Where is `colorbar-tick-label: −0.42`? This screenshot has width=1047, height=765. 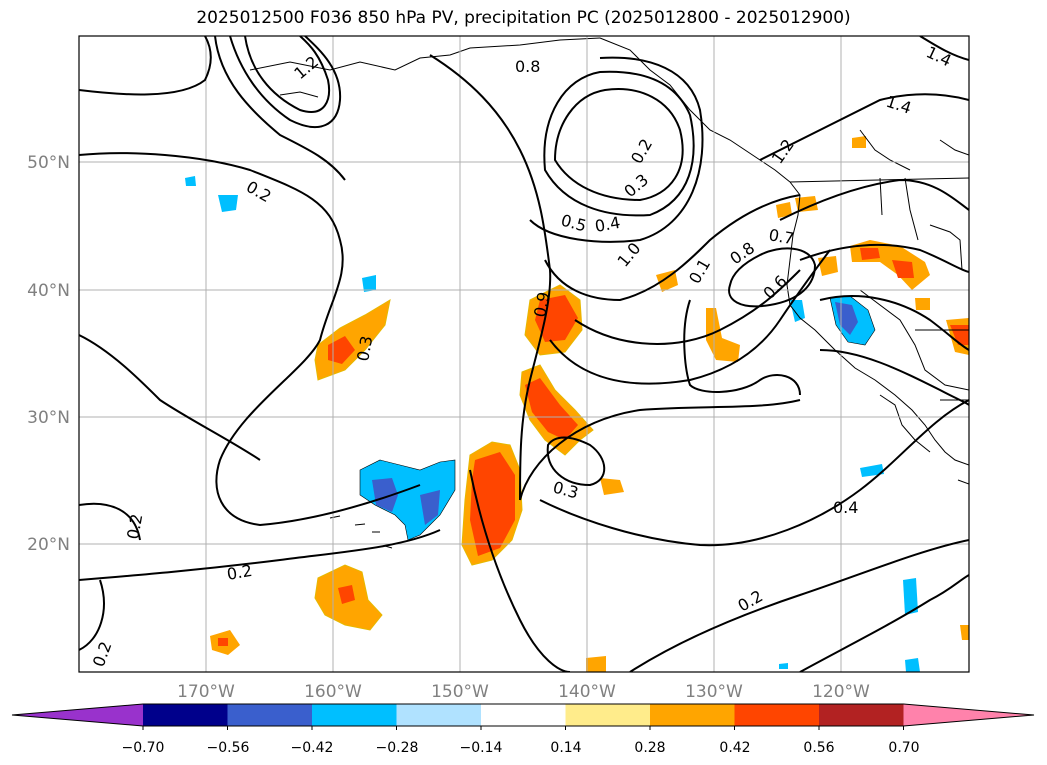 colorbar-tick-label: −0.42 is located at coordinates (312, 748).